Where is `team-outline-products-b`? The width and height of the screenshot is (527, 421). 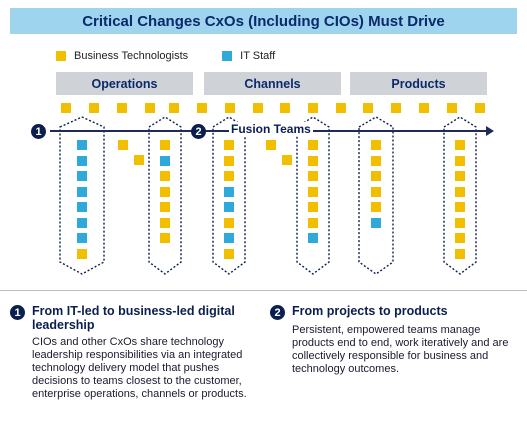
team-outline-products-b is located at coordinates (460, 195).